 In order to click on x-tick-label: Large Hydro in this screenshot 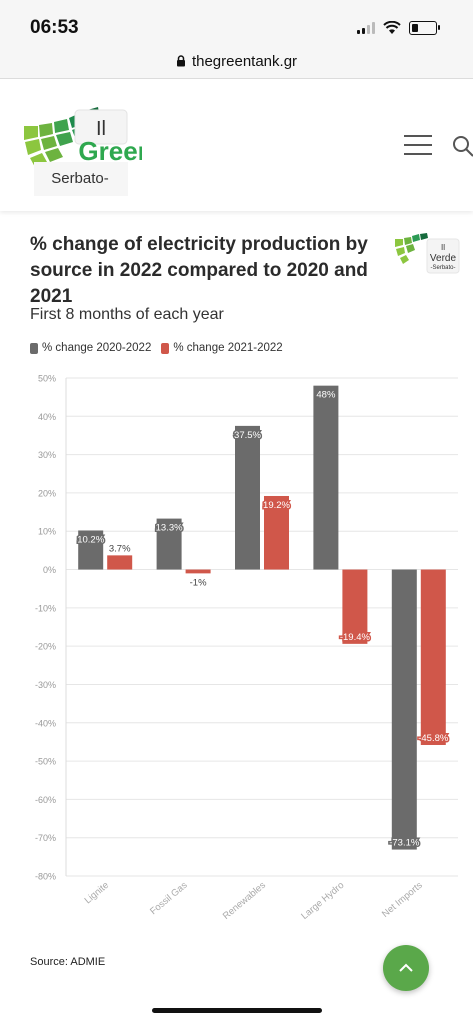, I will do `click(322, 901)`.